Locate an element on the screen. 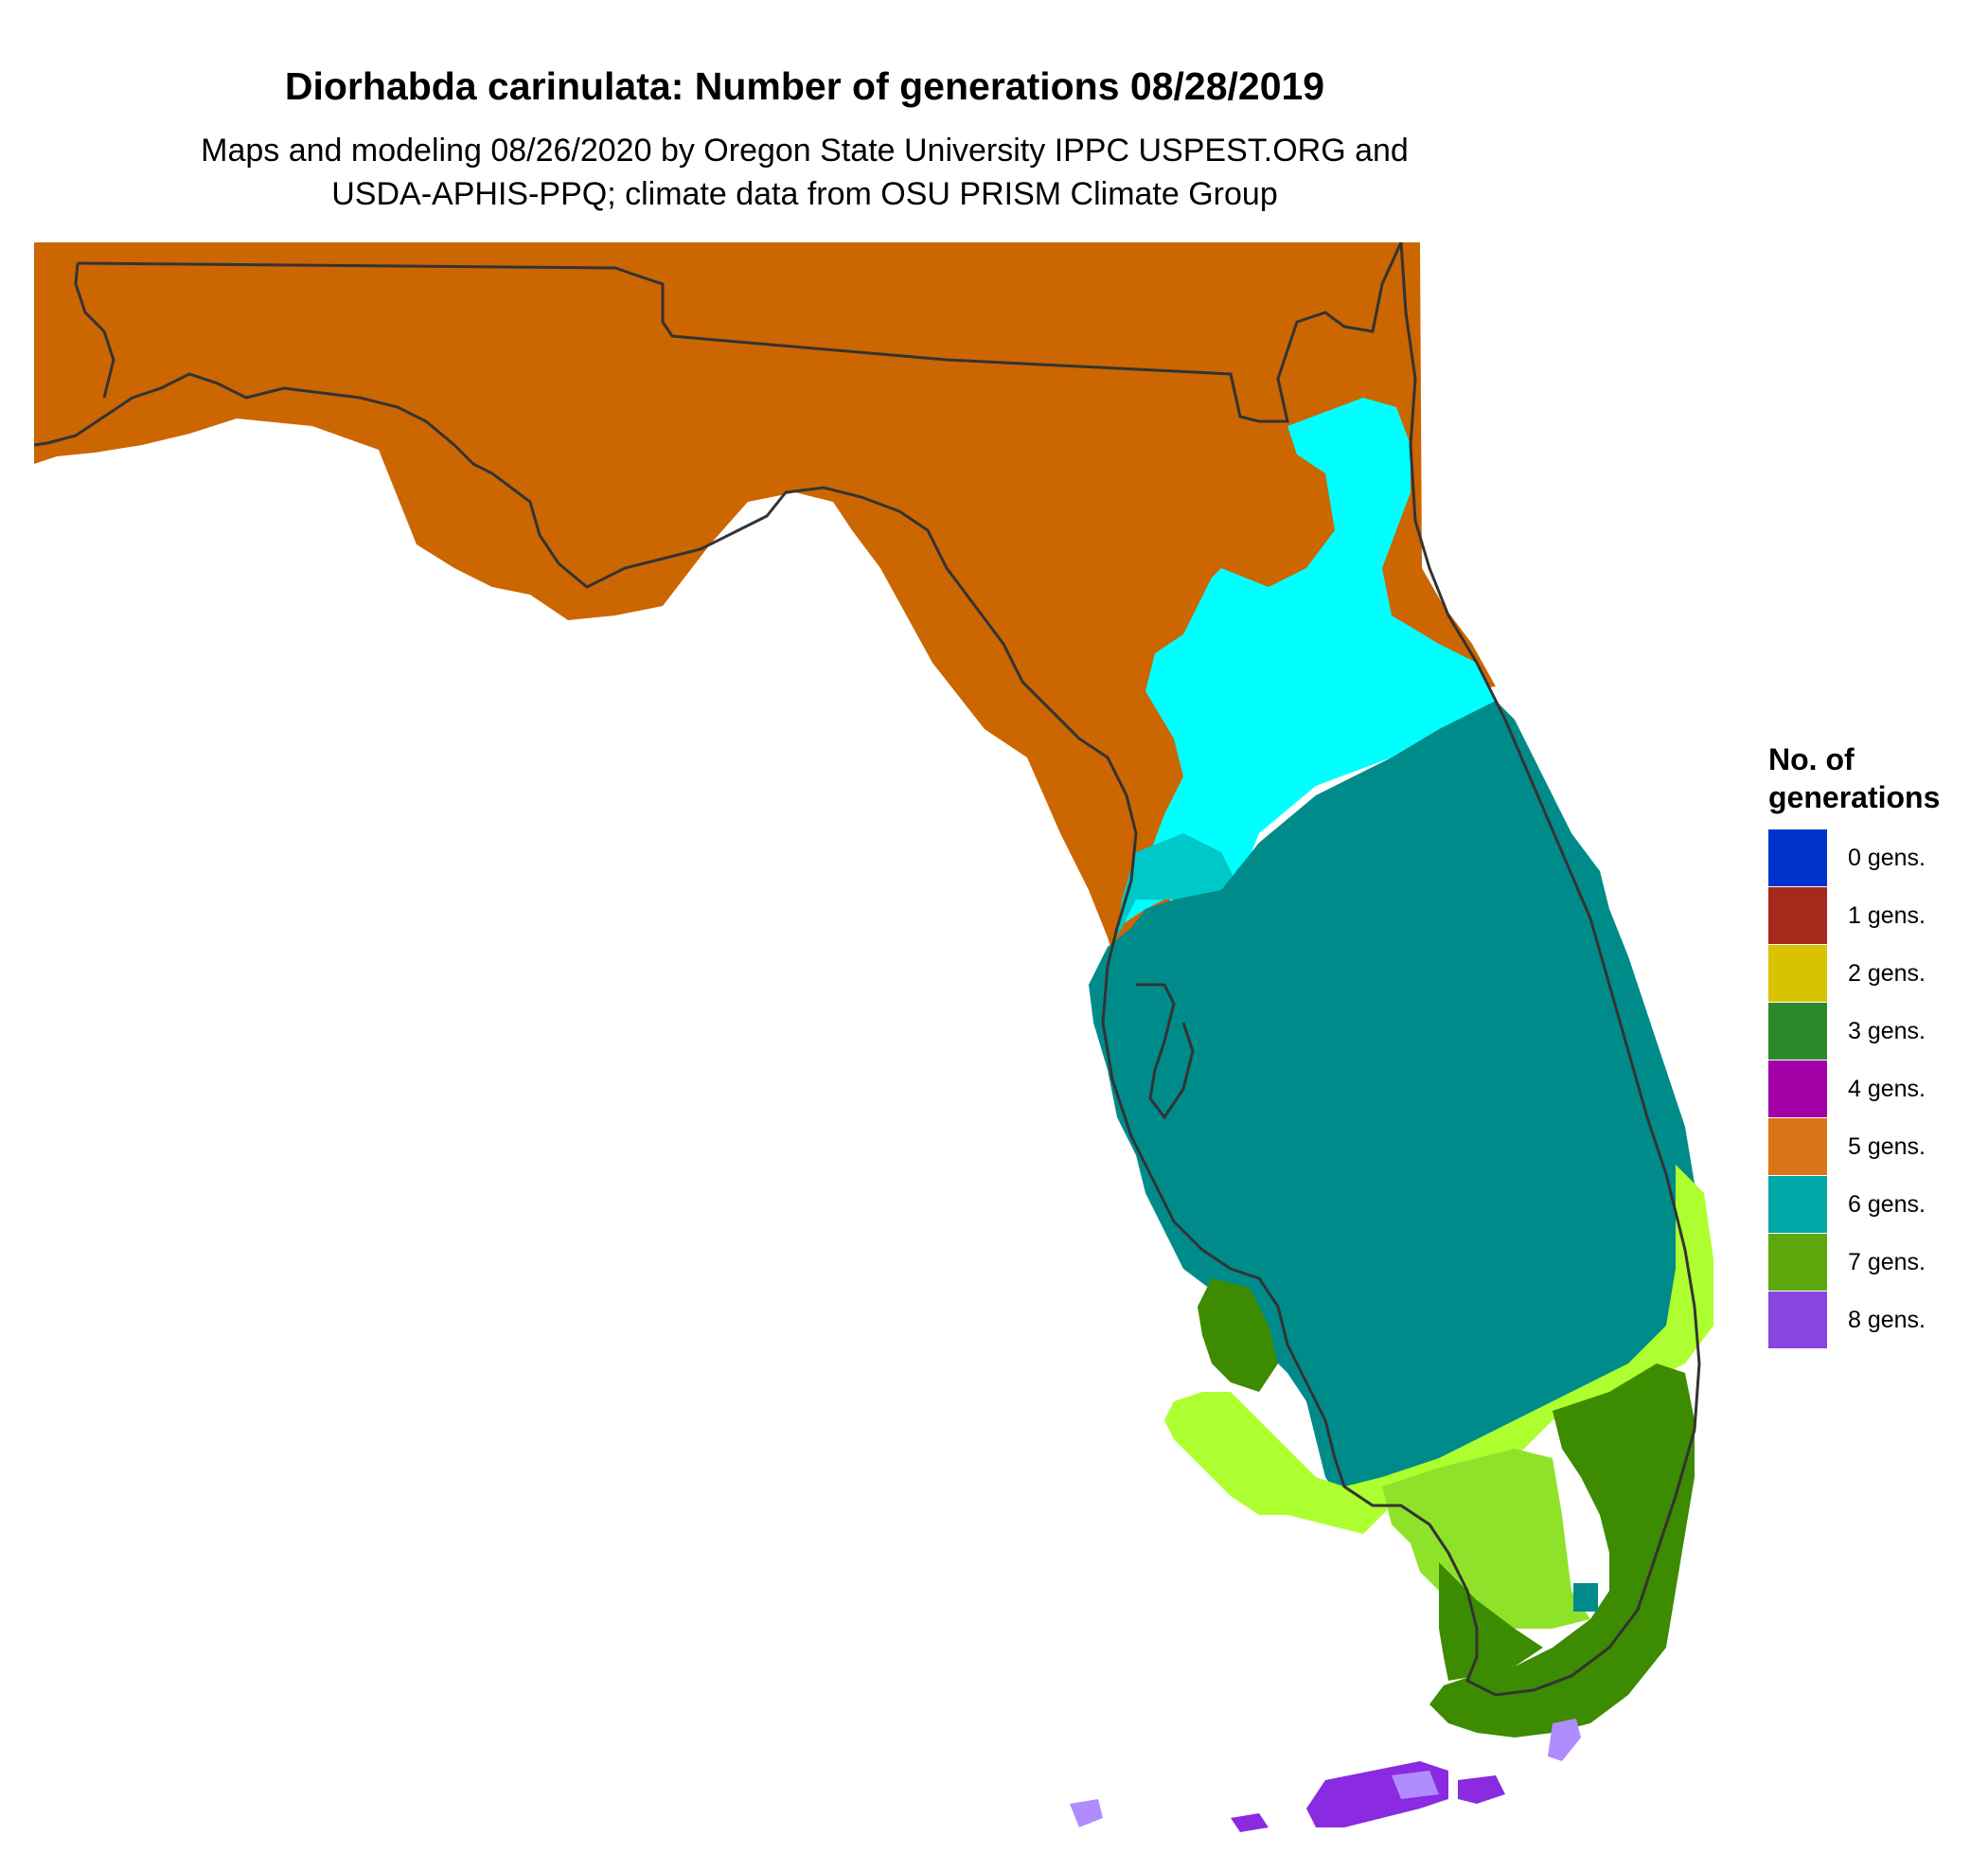  legend-item: 3 gens. is located at coordinates (1875, 1031).